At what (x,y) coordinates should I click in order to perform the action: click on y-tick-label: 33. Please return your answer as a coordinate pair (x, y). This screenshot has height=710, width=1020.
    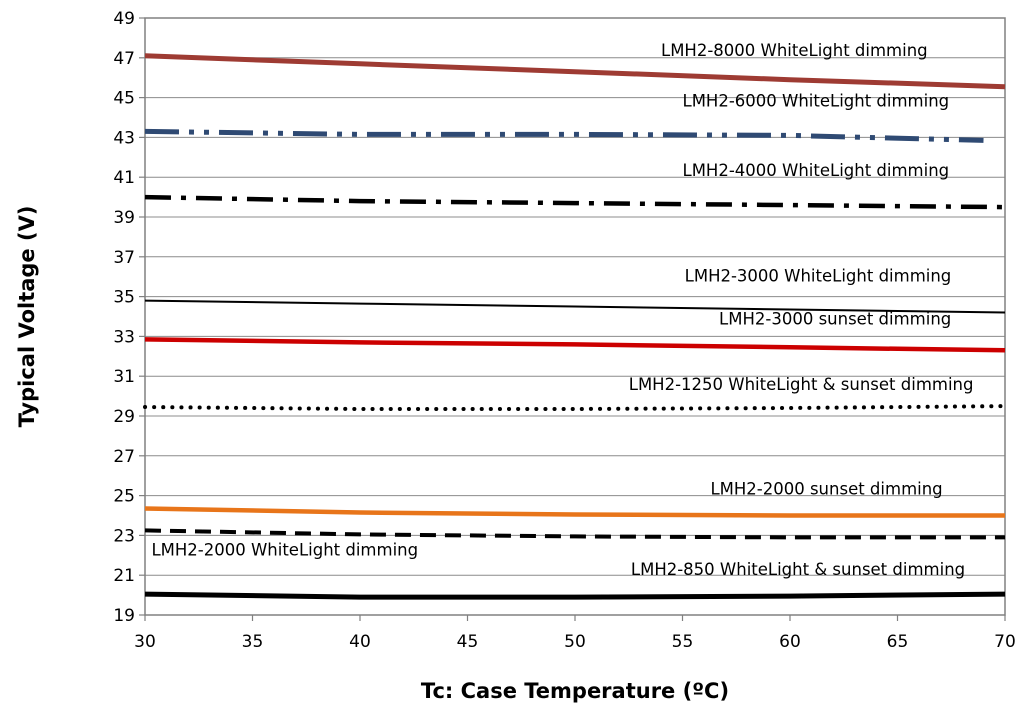
    Looking at the image, I should click on (124, 337).